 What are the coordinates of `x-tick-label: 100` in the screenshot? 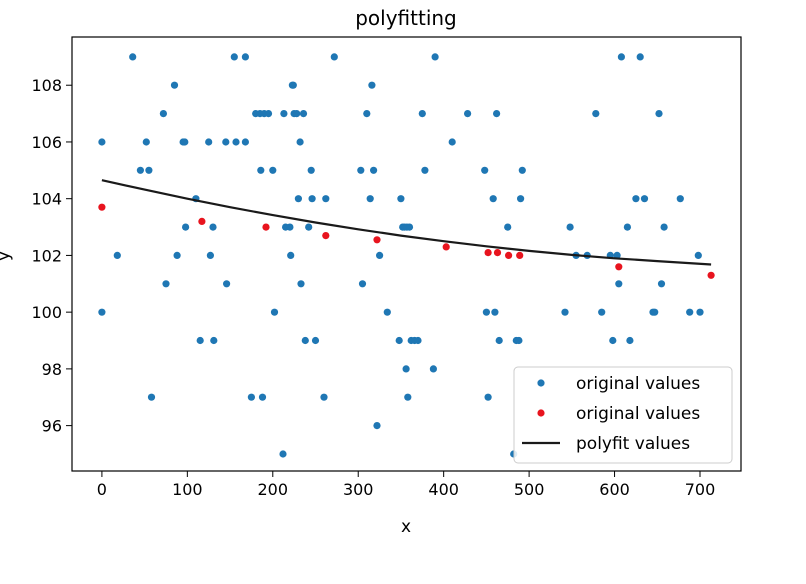 It's located at (187, 489).